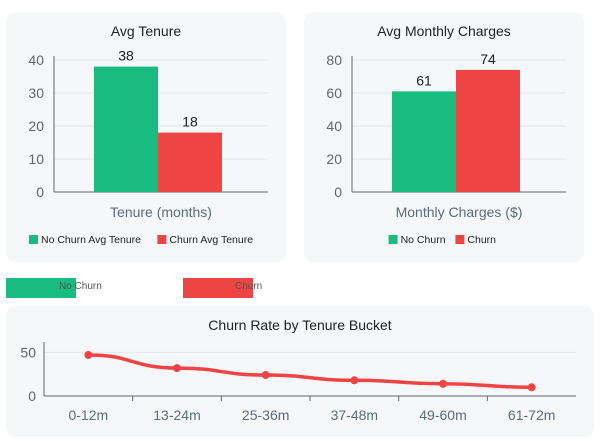 Image resolution: width=600 pixels, height=441 pixels. Describe the element at coordinates (176, 415) in the screenshot. I see `x-tick-label: 13-24m` at that location.